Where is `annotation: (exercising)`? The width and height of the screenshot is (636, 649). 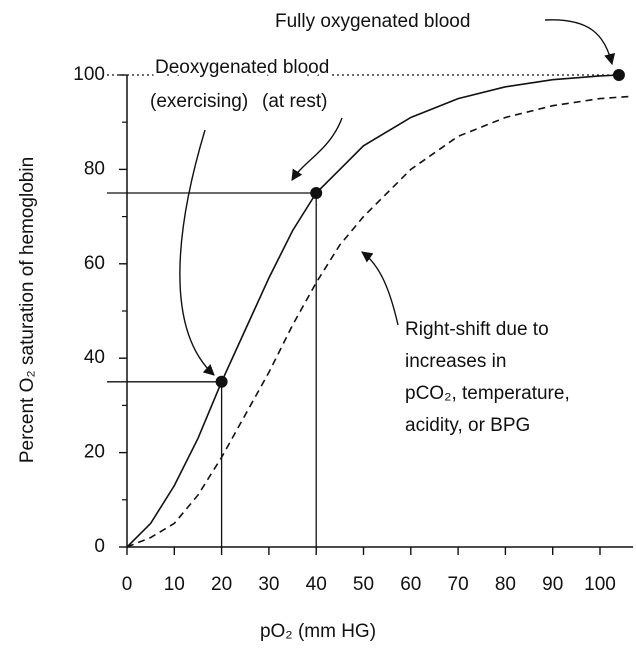 annotation: (exercising) is located at coordinates (199, 101).